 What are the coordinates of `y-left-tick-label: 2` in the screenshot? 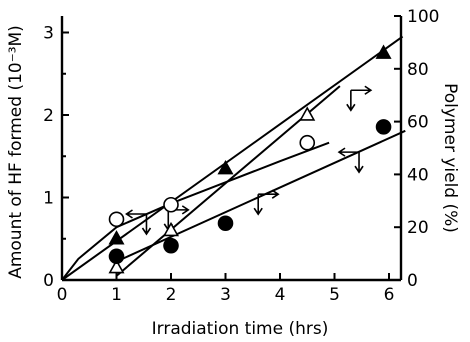 It's located at (48, 116).